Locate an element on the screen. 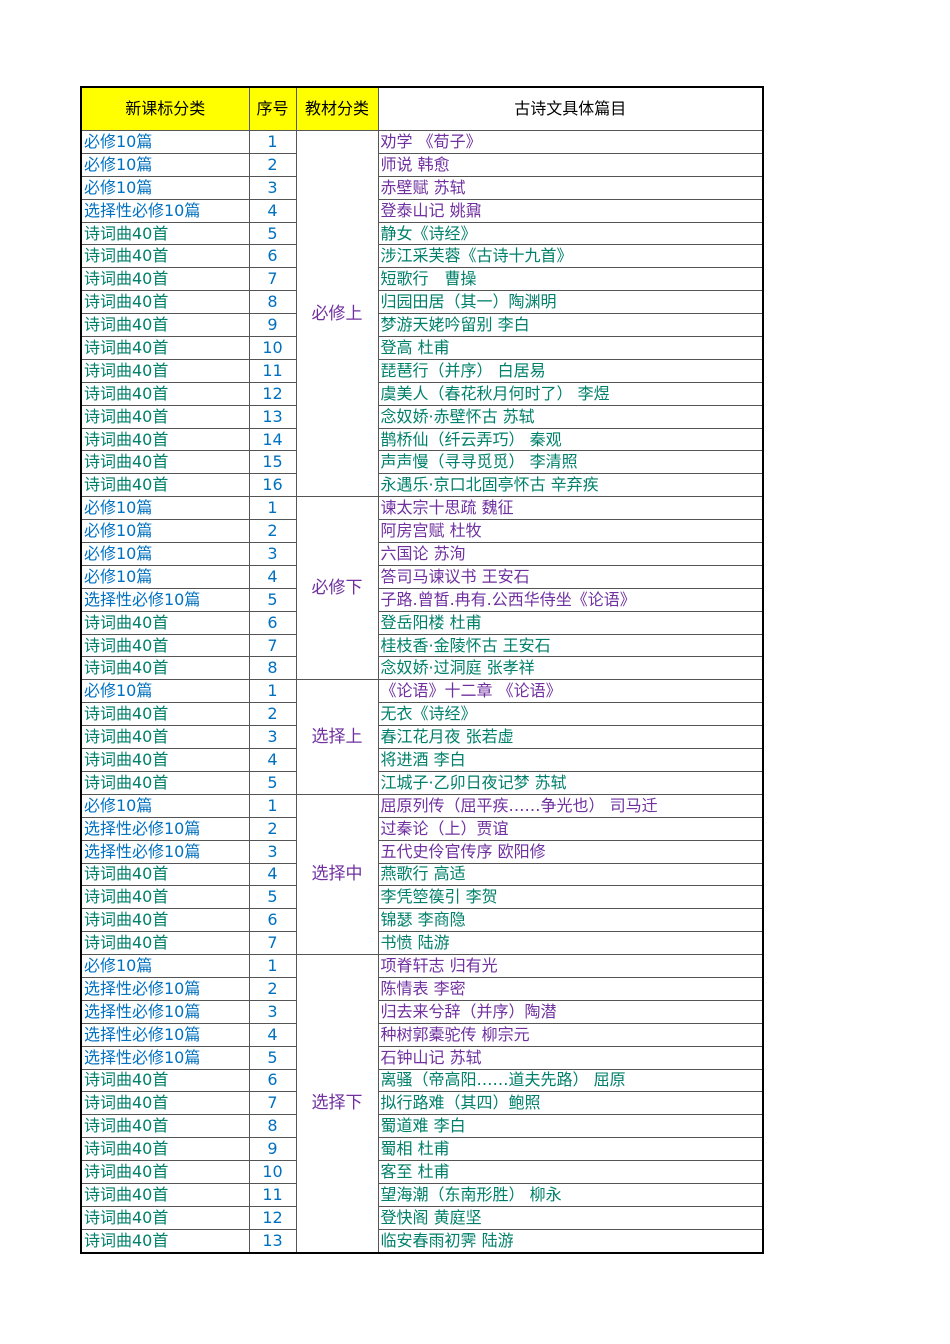  title-cell: 永遇乐·京口北固亭怀古 辛弃疾 is located at coordinates (570, 485).